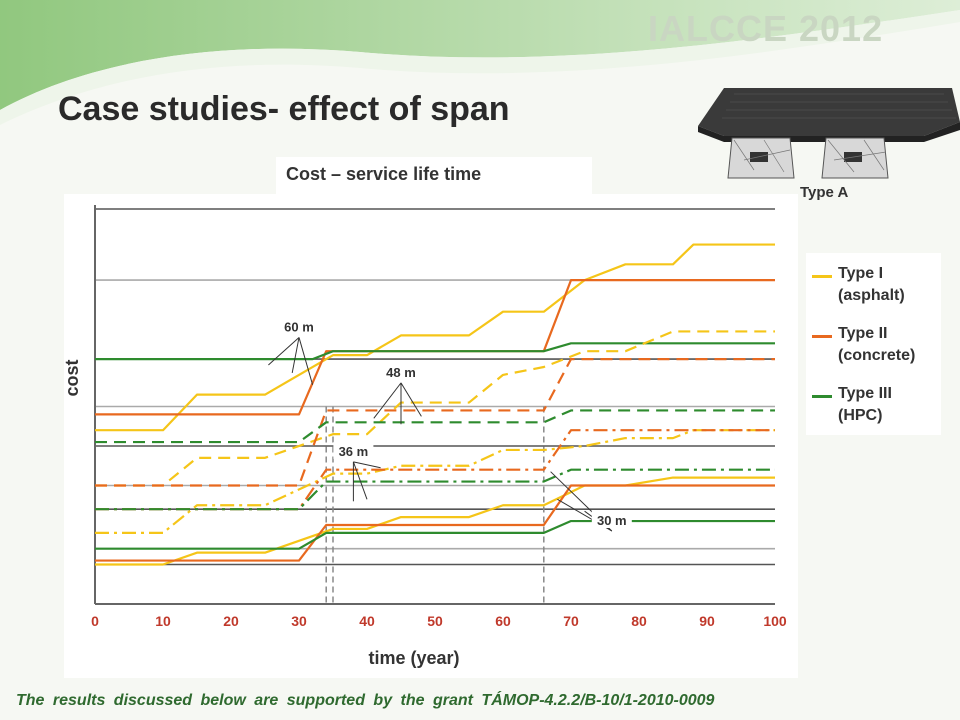 This screenshot has height=720, width=960. I want to click on series-line-type-i-30m, so click(435, 521).